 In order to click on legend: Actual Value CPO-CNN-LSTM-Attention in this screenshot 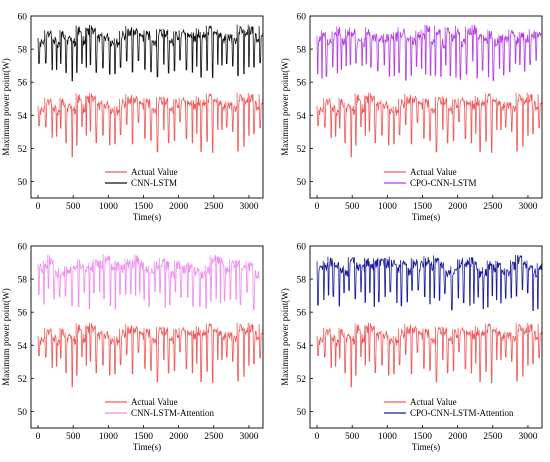, I will do `click(447, 408)`.